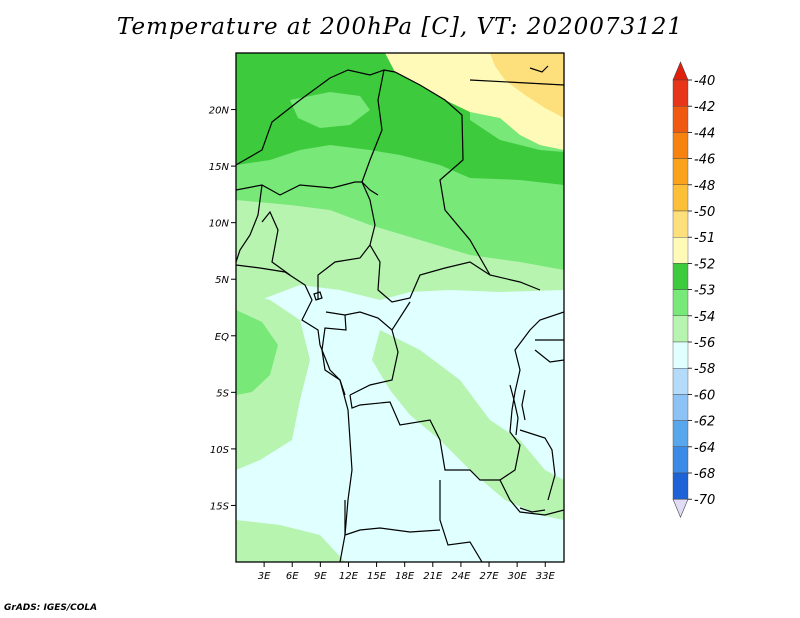 This screenshot has width=800, height=618. I want to click on colorbar-label: -60, so click(704, 395).